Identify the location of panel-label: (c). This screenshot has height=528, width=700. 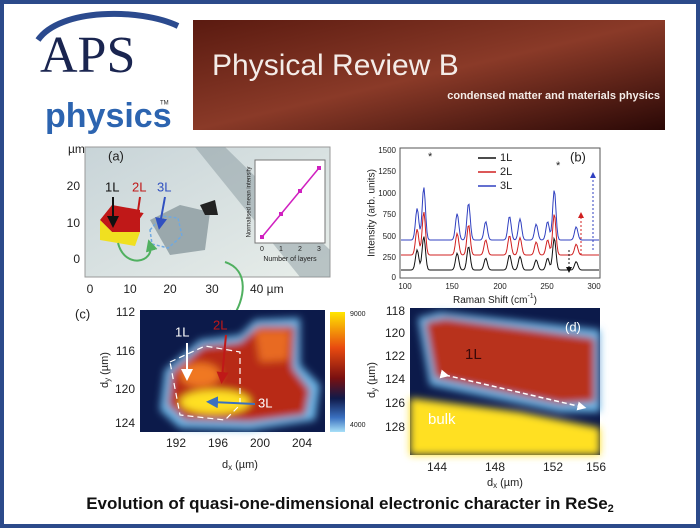
(82, 313).